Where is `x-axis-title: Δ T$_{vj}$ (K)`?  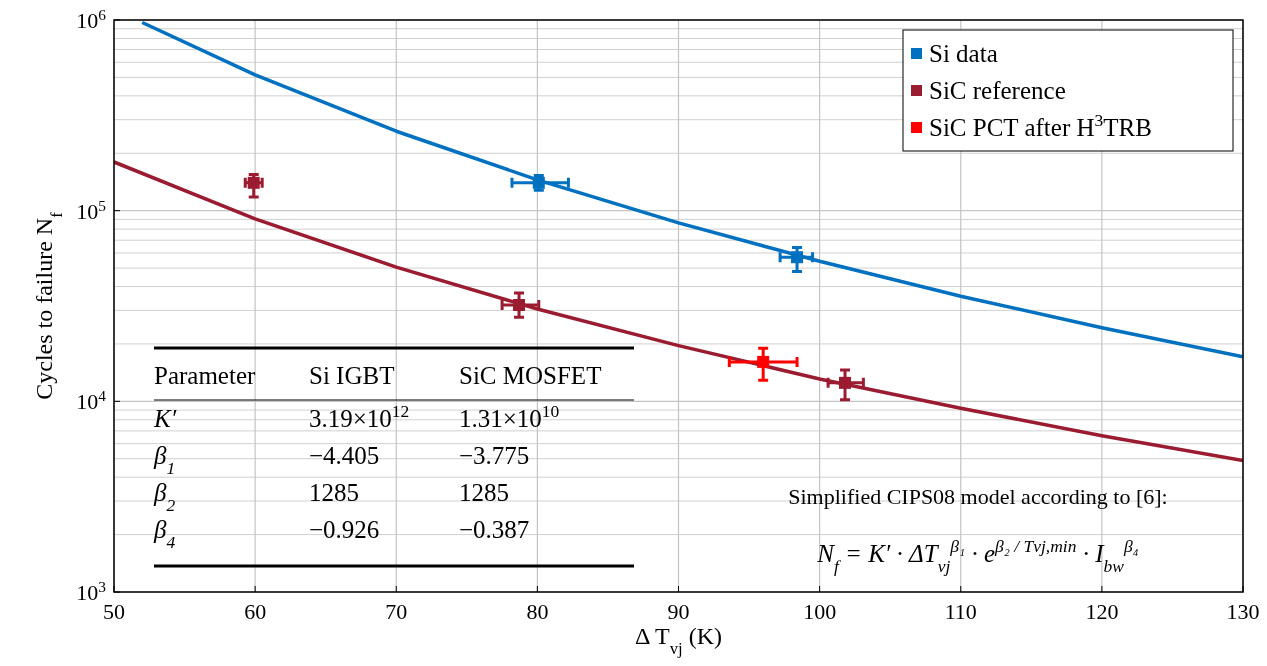 x-axis-title: Δ T$_{vj}$ (K) is located at coordinates (678, 640).